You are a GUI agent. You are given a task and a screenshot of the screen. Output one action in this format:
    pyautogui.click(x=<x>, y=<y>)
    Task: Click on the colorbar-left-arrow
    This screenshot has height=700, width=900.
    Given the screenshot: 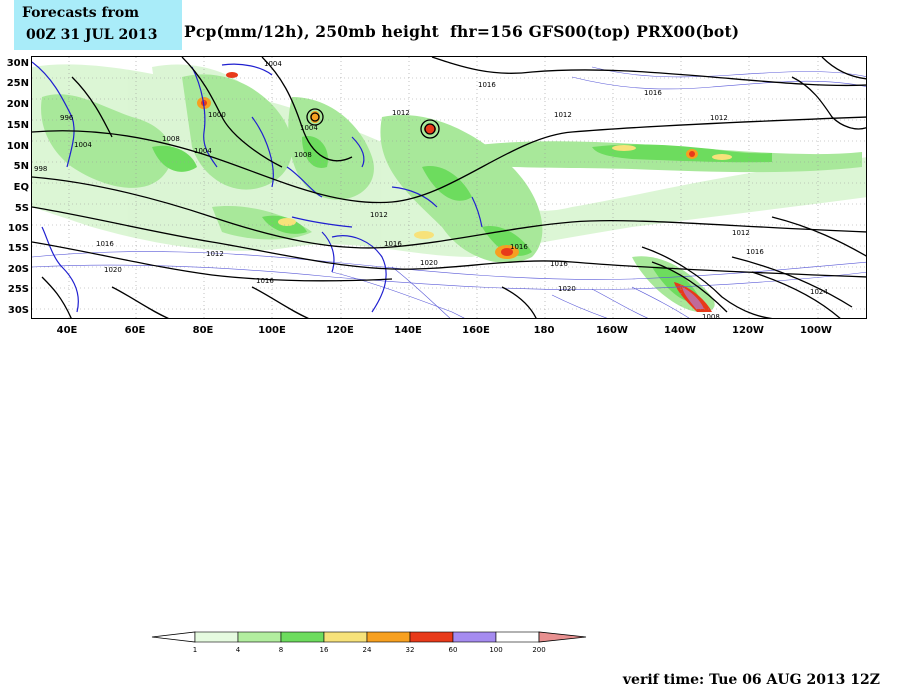 What is the action you would take?
    pyautogui.click(x=173, y=637)
    